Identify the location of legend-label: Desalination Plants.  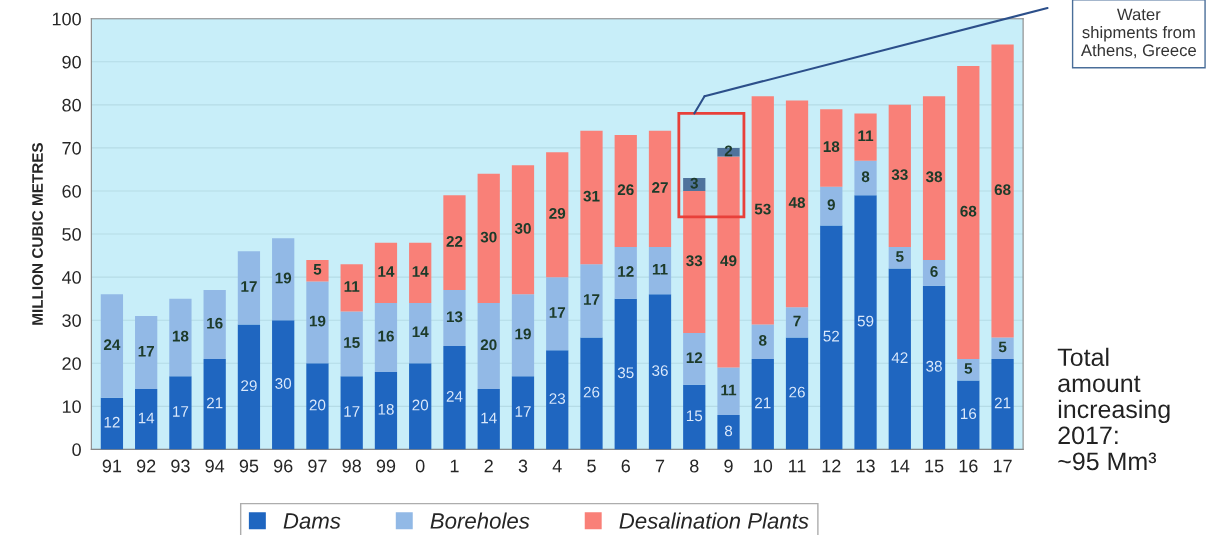
(714, 520).